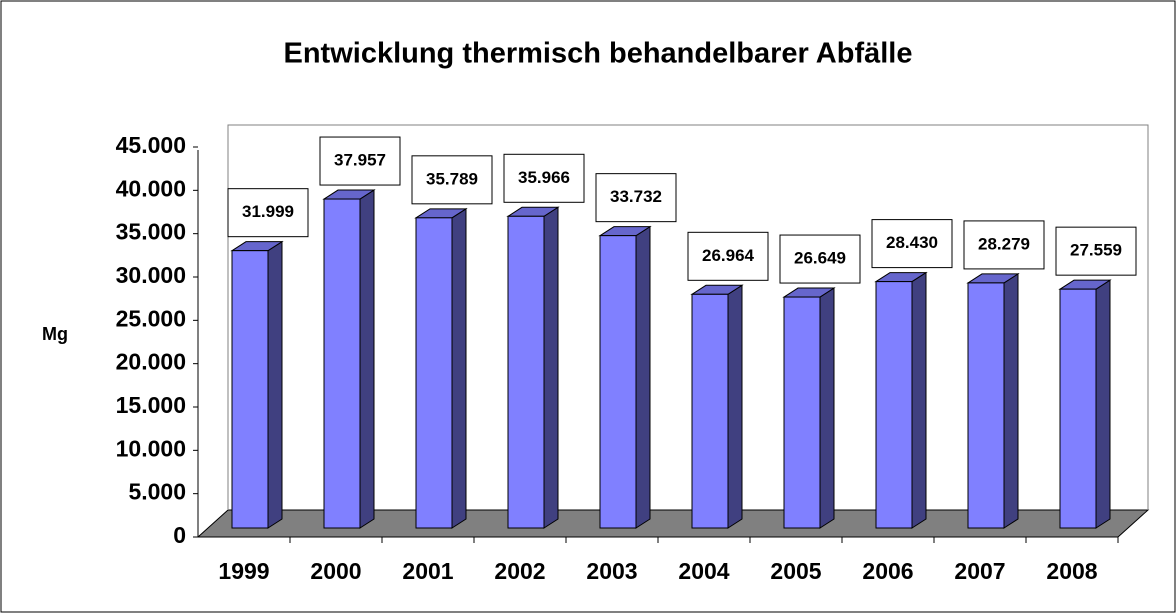 This screenshot has width=1176, height=613. What do you see at coordinates (703, 571) in the screenshot?
I see `x-tick-label: 2004` at bounding box center [703, 571].